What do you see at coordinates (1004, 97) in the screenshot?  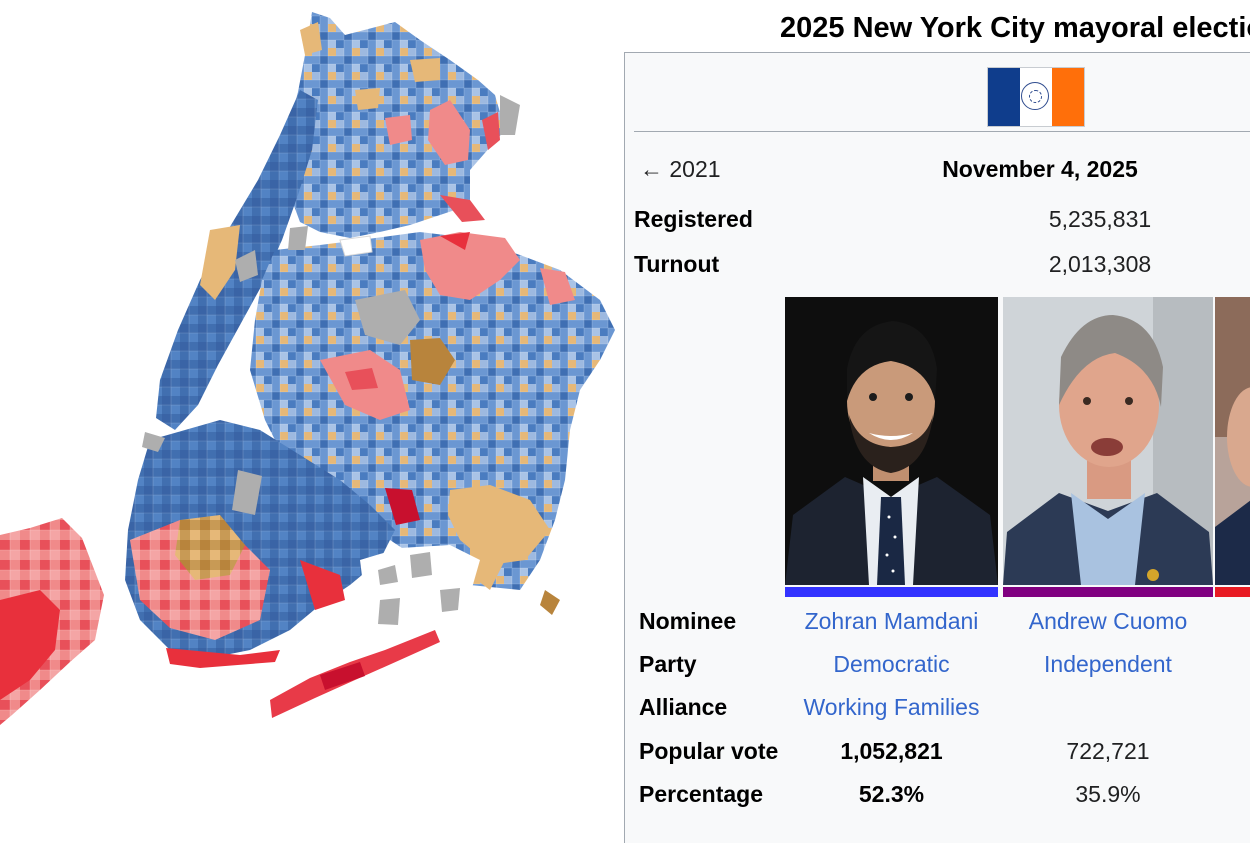 I see `flag-stripe-blue` at bounding box center [1004, 97].